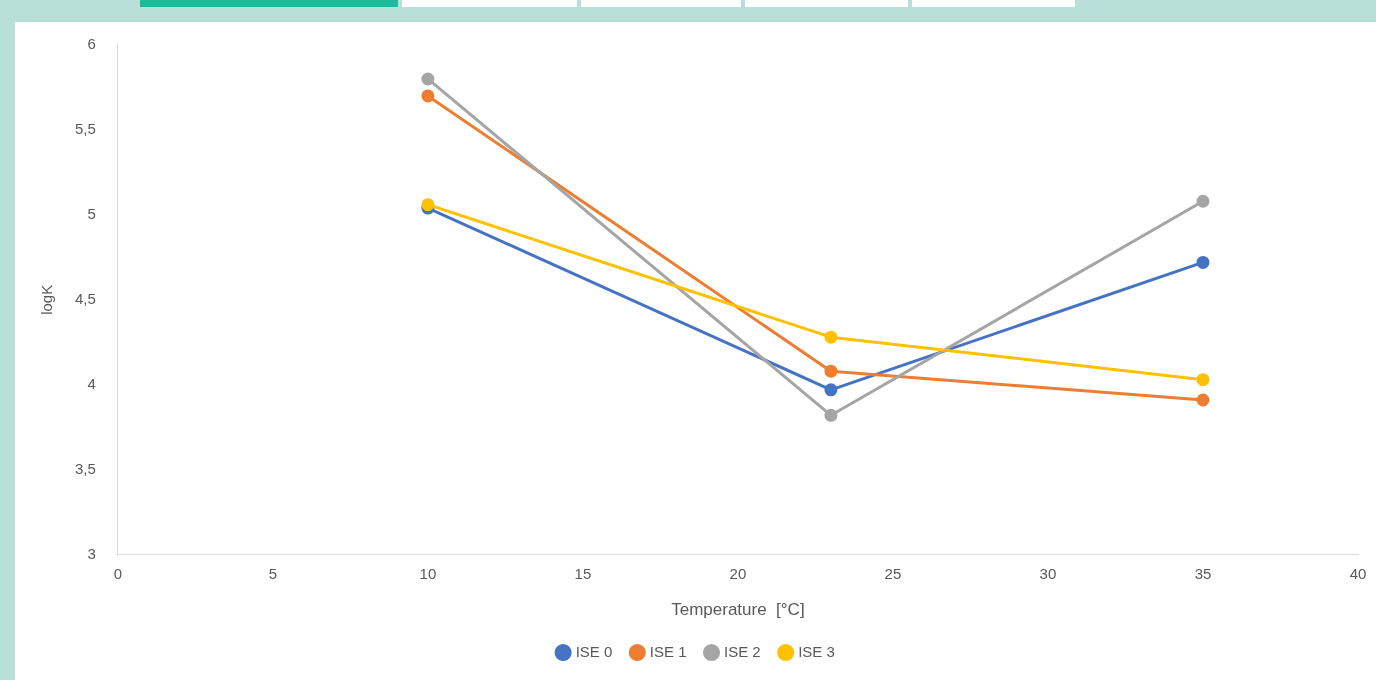 This screenshot has width=1376, height=680. What do you see at coordinates (91, 553) in the screenshot?
I see `y-tick-label: 3` at bounding box center [91, 553].